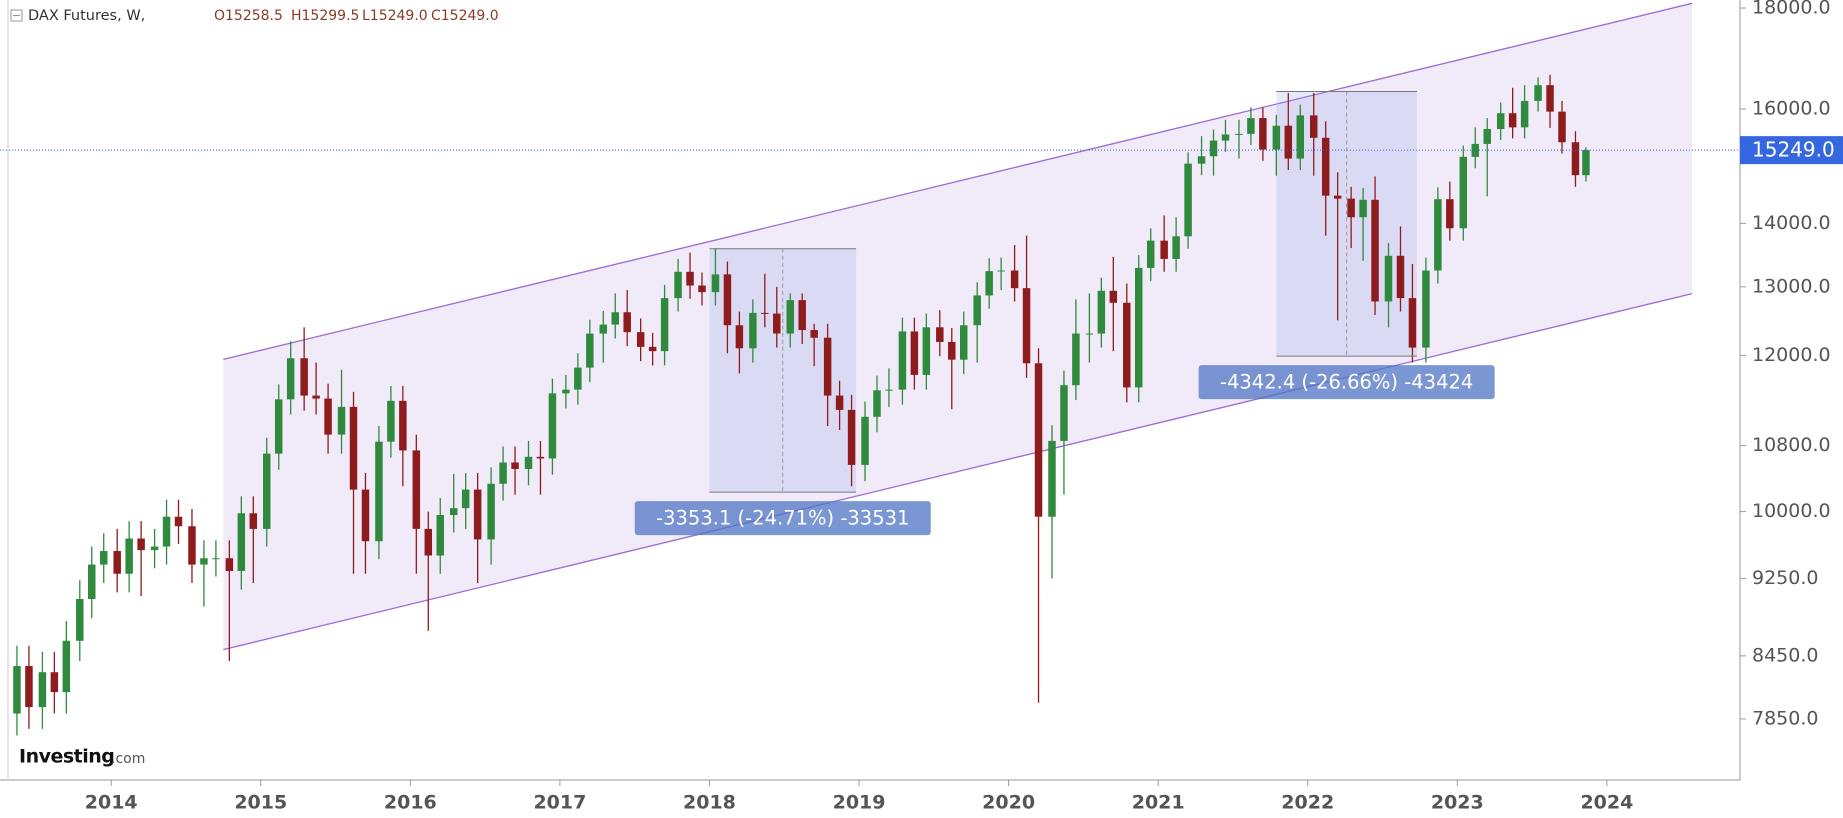 The image size is (1843, 818). Describe the element at coordinates (559, 803) in the screenshot. I see `x-tick-label: 2017` at that location.